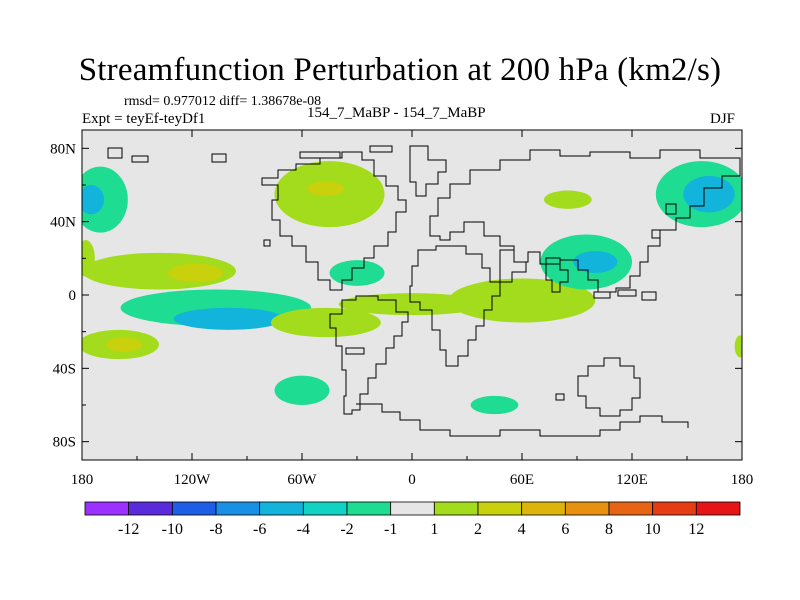  Describe the element at coordinates (565, 529) in the screenshot. I see `colorbar-label: 6` at that location.